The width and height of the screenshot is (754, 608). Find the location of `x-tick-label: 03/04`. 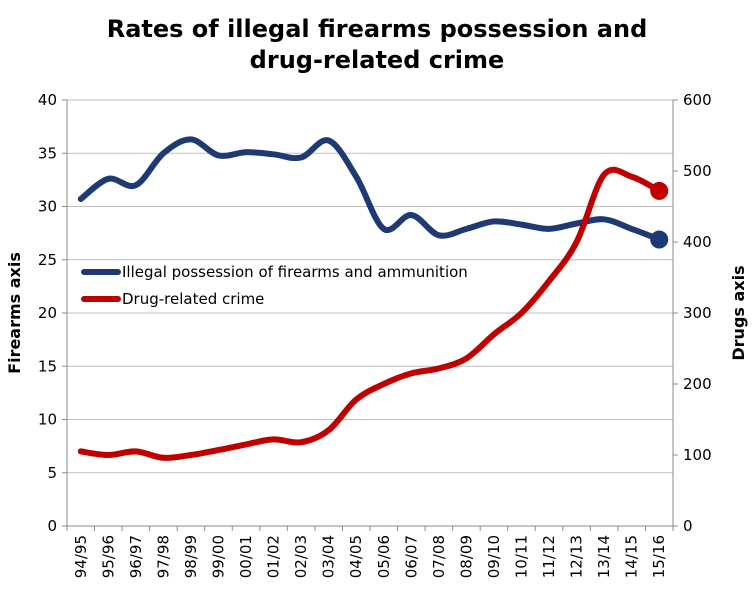

x-tick-label: 03/04 is located at coordinates (329, 556).